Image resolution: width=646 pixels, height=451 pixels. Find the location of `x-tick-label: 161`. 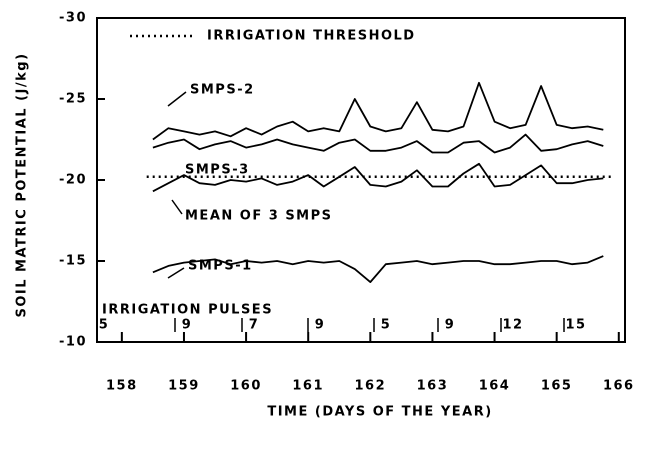

x-tick-label: 161 is located at coordinates (308, 386).